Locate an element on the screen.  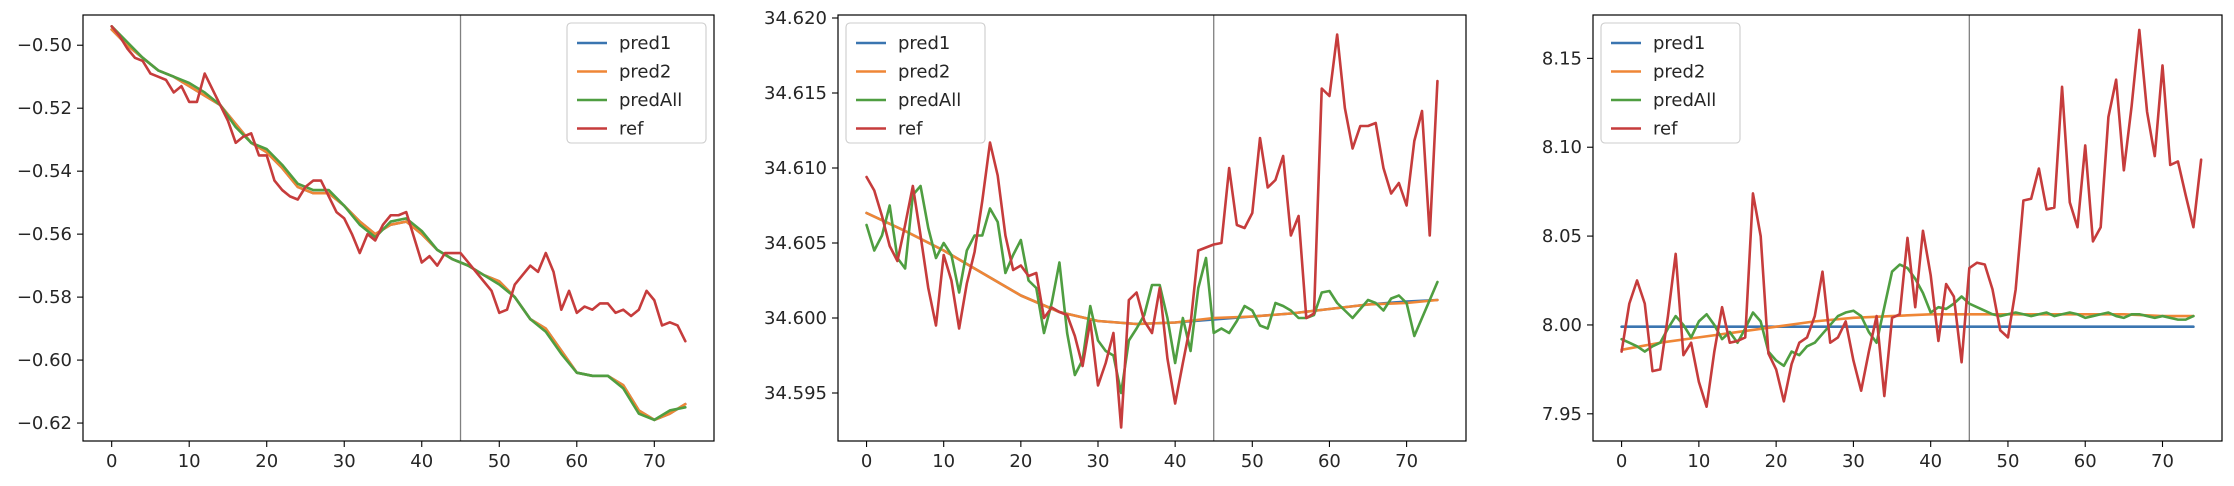
y-tick-label: −0.62 is located at coordinates (44, 423).